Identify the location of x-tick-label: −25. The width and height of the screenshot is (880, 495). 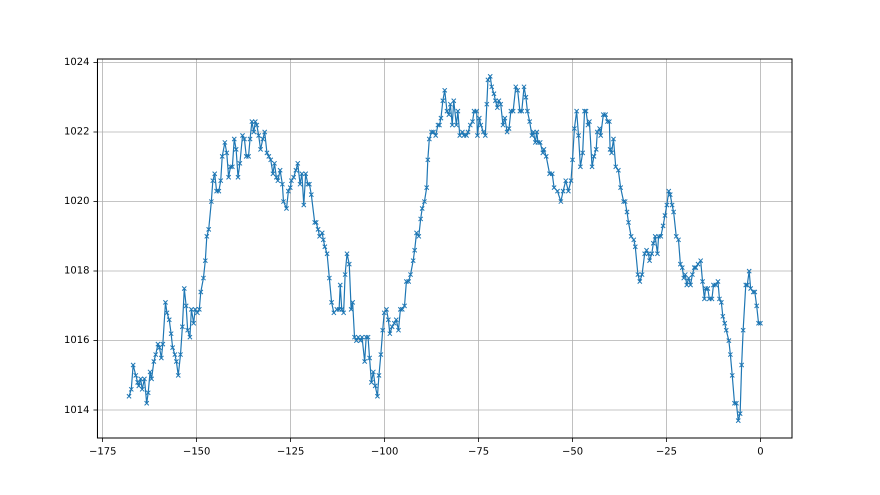
(667, 452).